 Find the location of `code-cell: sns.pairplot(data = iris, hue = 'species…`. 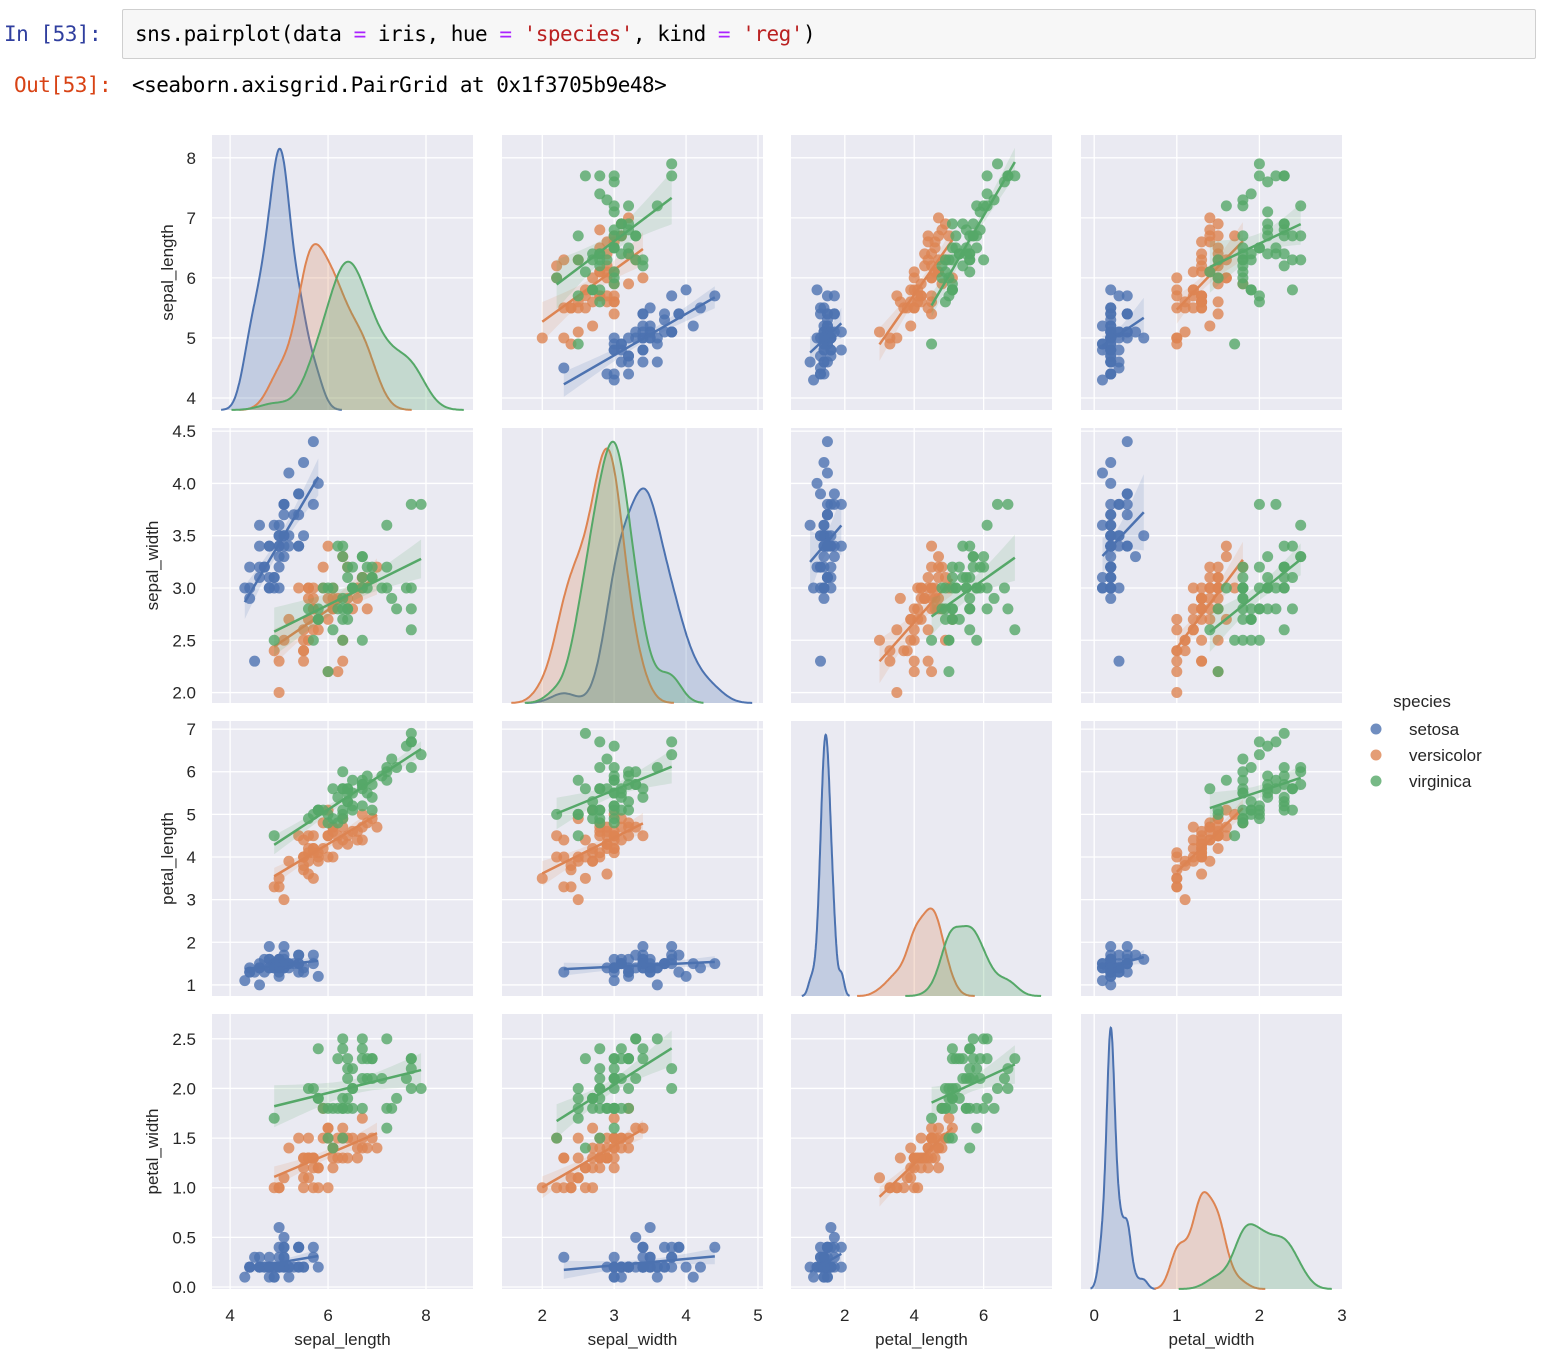

code-cell: sns.pairplot(data = iris, hue = 'species… is located at coordinates (829, 34).